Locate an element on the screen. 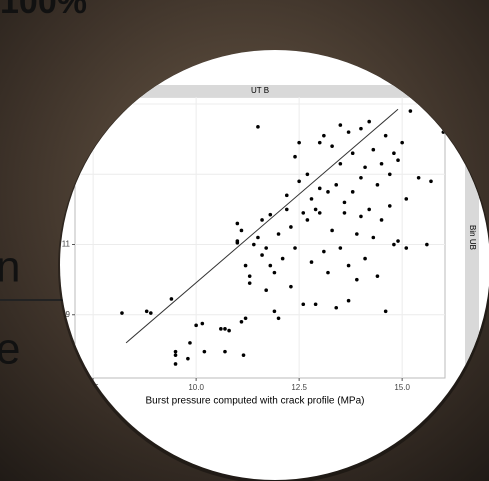 The height and width of the screenshot is (481, 489). background-text: 100% is located at coordinates (43, 10).